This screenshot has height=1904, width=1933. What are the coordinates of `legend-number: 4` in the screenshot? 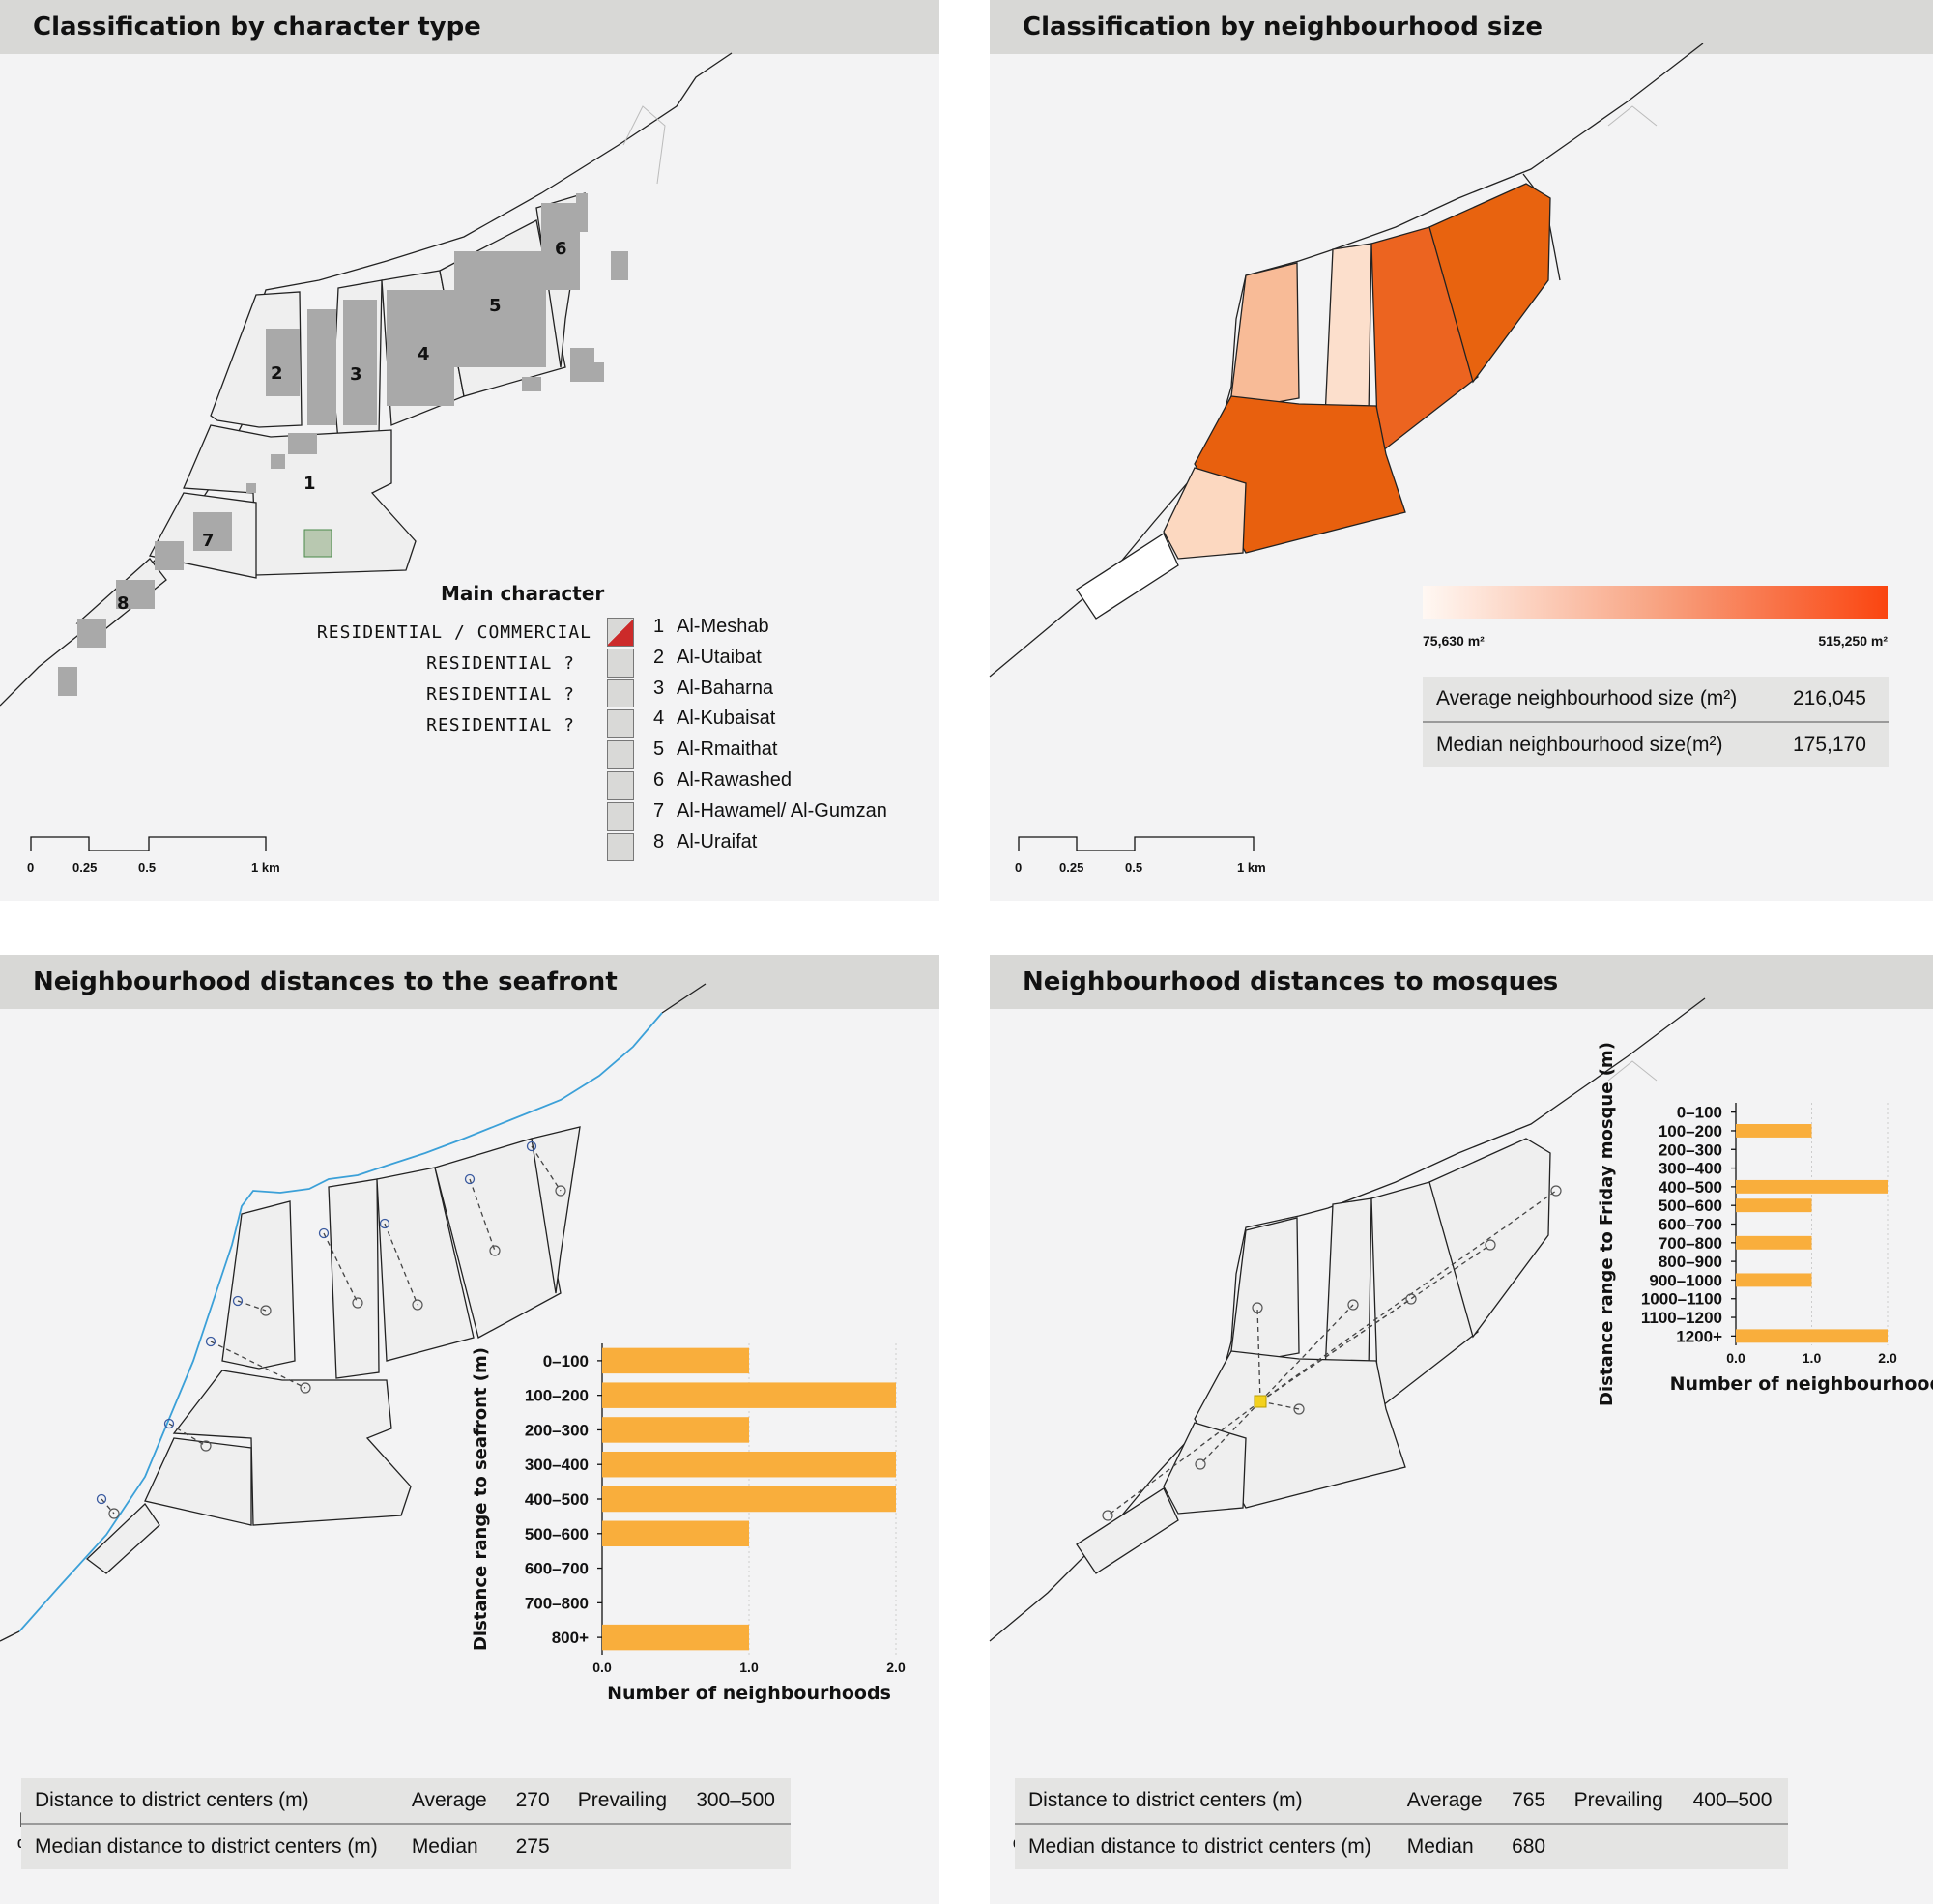 It's located at (659, 719).